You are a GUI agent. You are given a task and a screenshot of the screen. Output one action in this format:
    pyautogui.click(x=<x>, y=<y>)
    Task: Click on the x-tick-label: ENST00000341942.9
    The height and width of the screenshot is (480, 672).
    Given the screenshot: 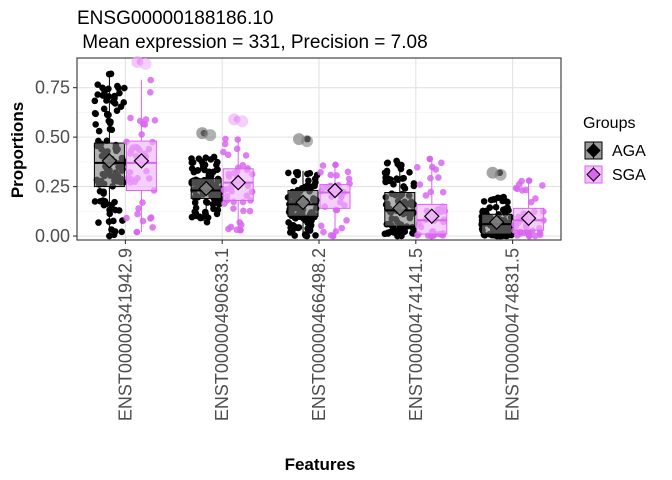 What is the action you would take?
    pyautogui.click(x=125, y=334)
    